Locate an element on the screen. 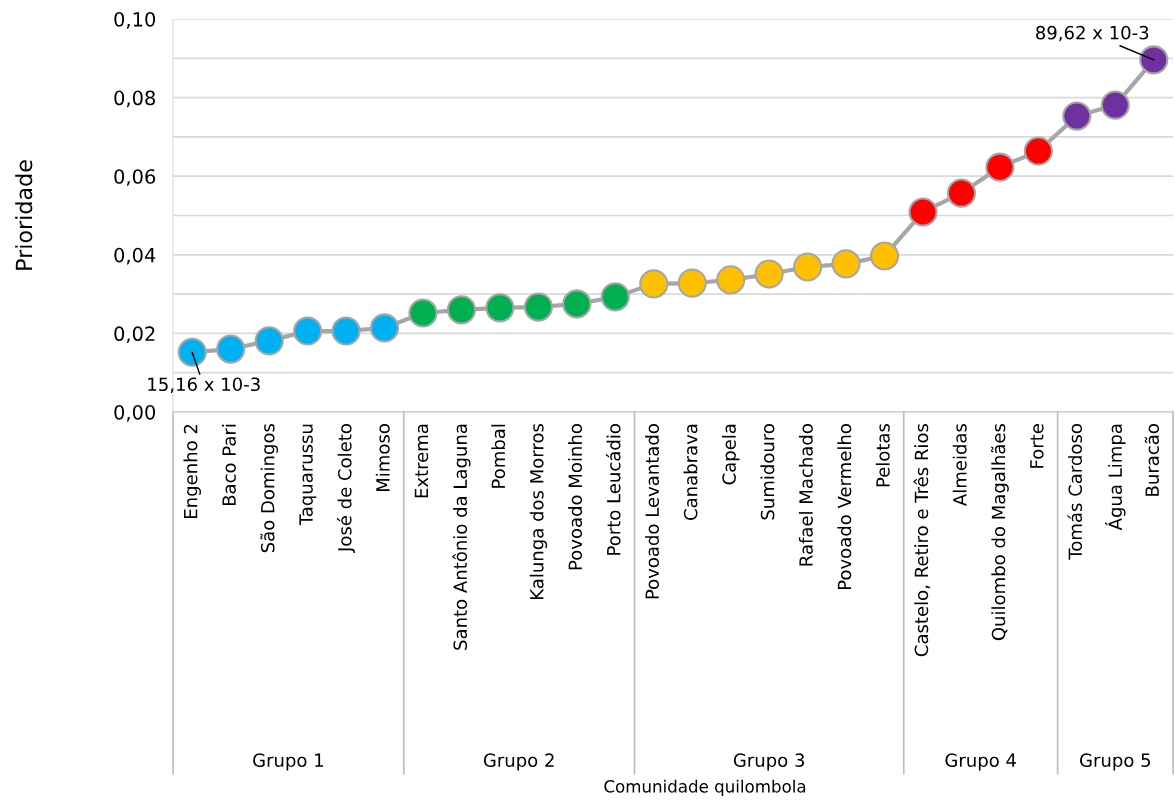  text: Grupo 4 is located at coordinates (980, 762).